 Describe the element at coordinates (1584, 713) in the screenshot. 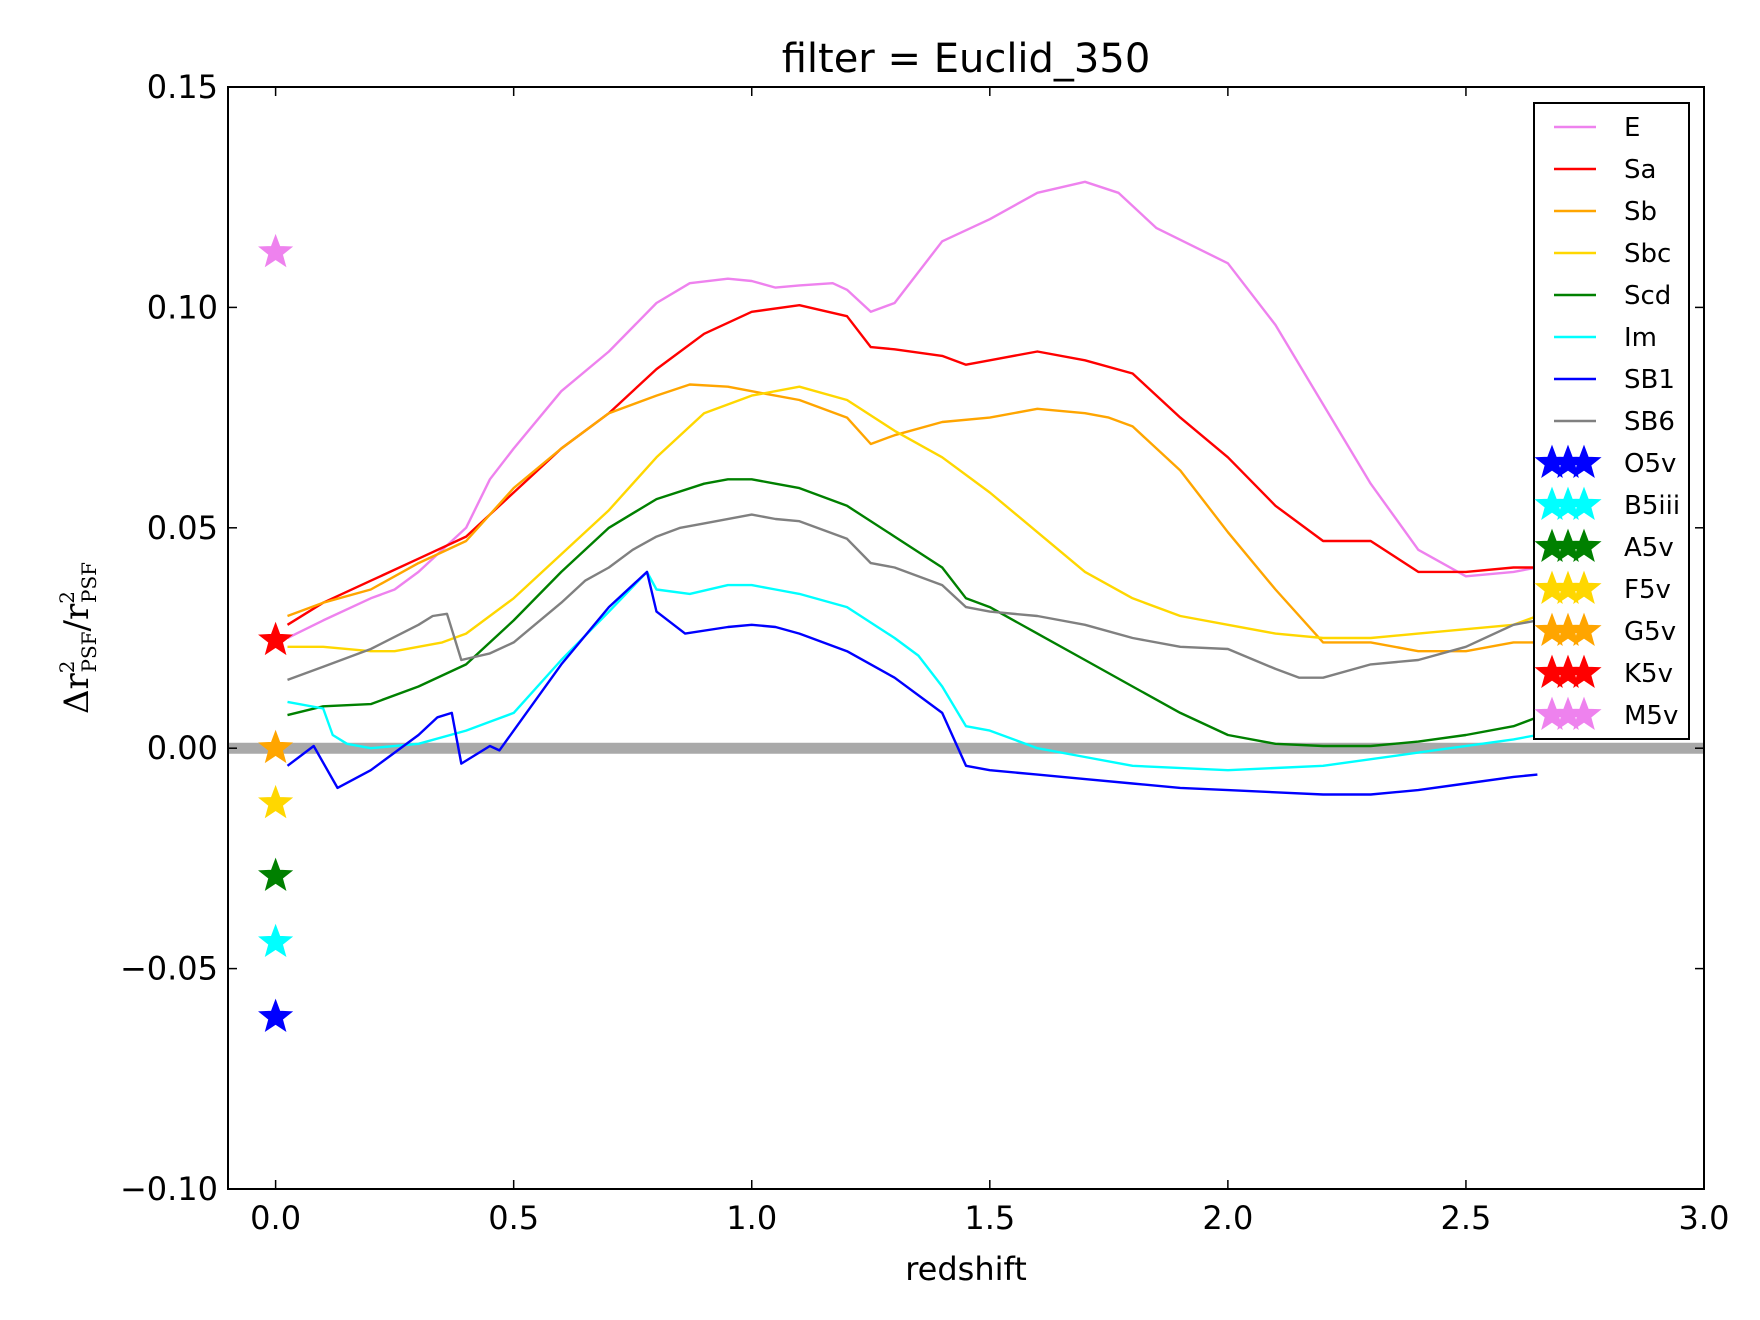

I see `legend-star-m5v` at that location.